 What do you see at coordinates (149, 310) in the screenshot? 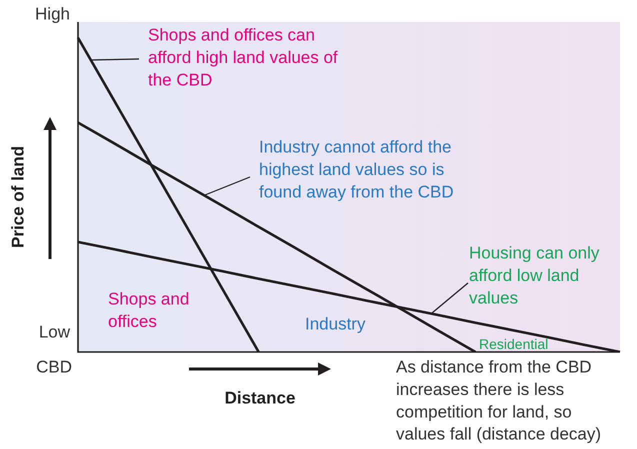
I see `annotation: Shops and offices` at bounding box center [149, 310].